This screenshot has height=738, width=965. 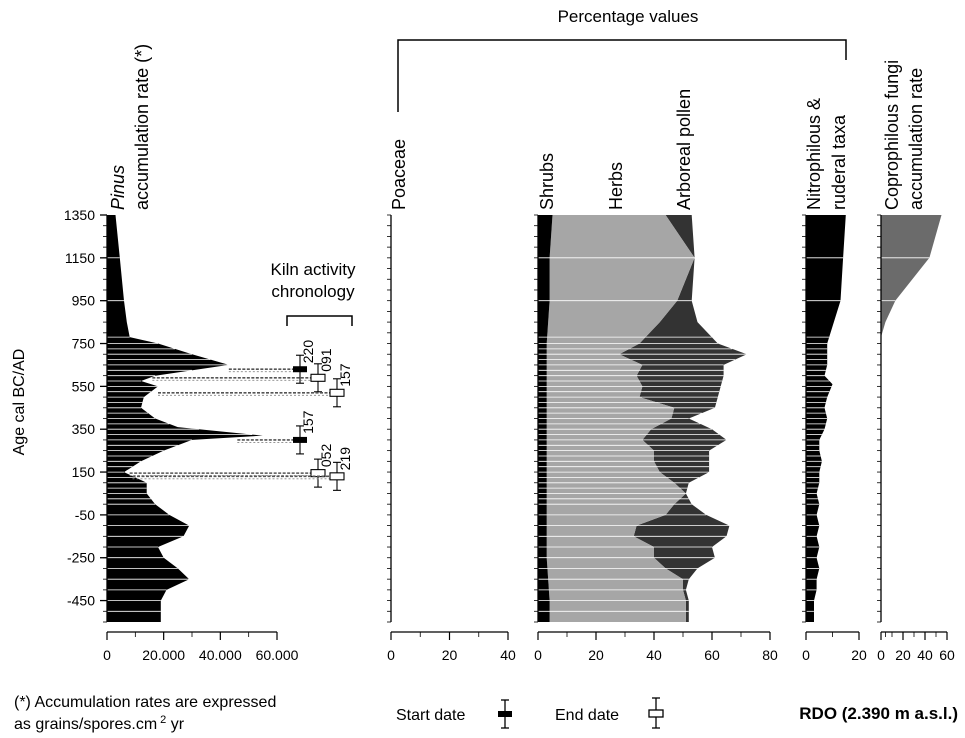 I want to click on fungi-area, so click(x=911, y=418).